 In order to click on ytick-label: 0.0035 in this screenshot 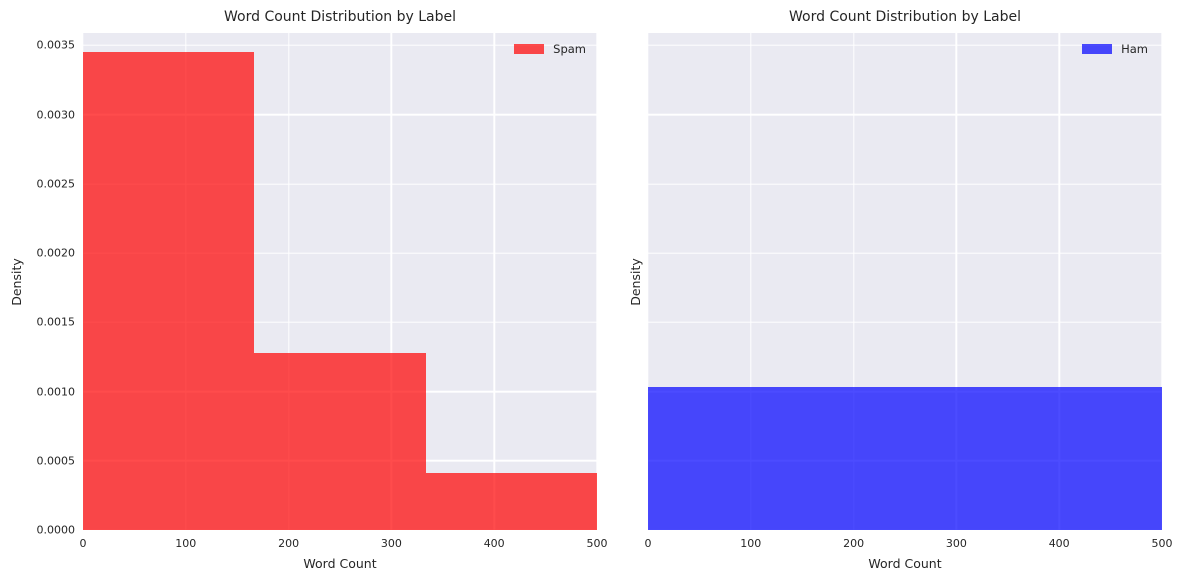, I will do `click(56, 45)`.